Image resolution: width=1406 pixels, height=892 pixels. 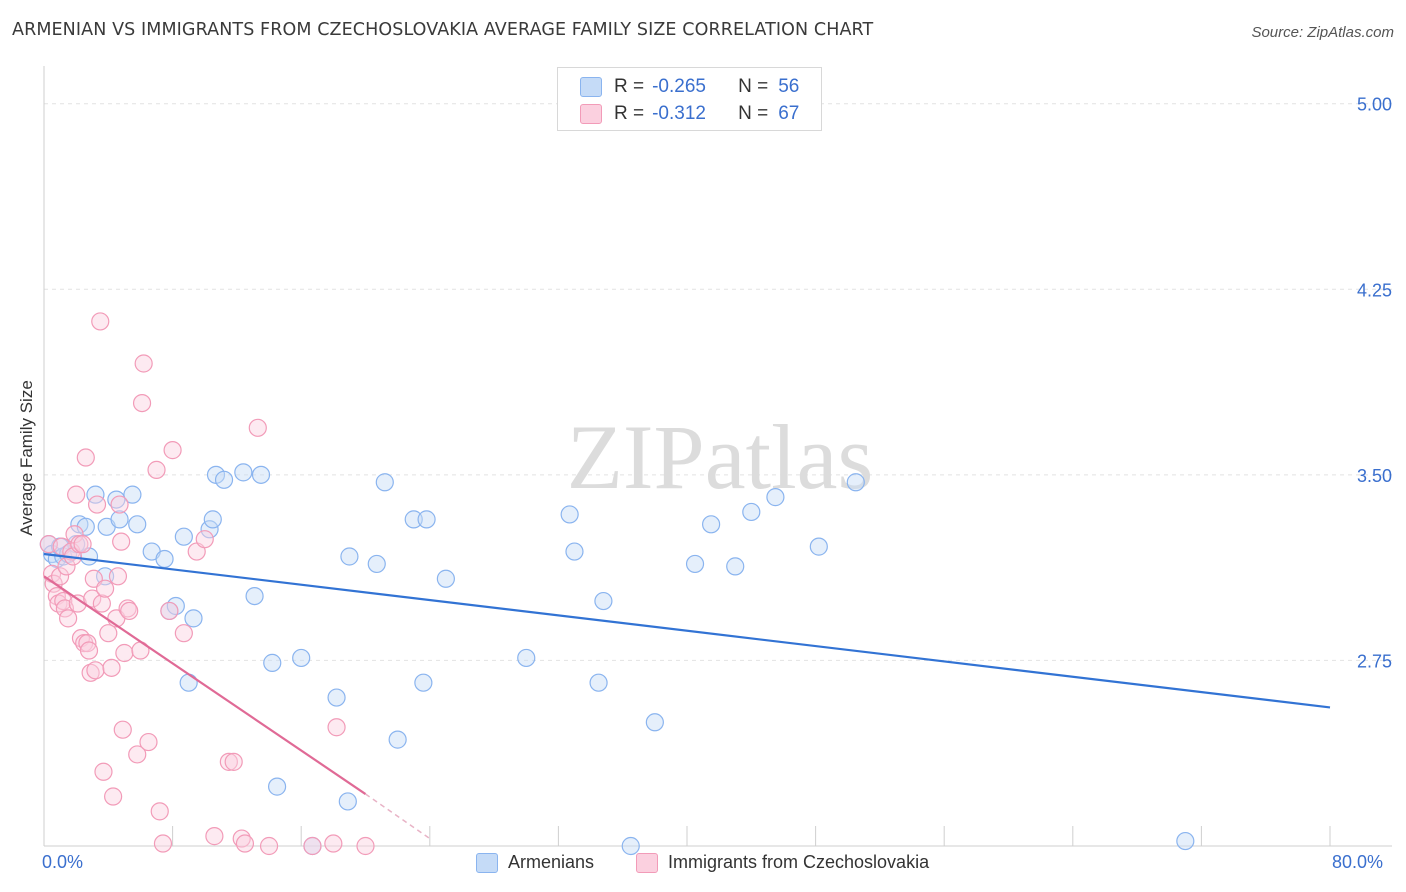 What do you see at coordinates (789, 86) in the screenshot?
I see `legend-n-value: 56` at bounding box center [789, 86].